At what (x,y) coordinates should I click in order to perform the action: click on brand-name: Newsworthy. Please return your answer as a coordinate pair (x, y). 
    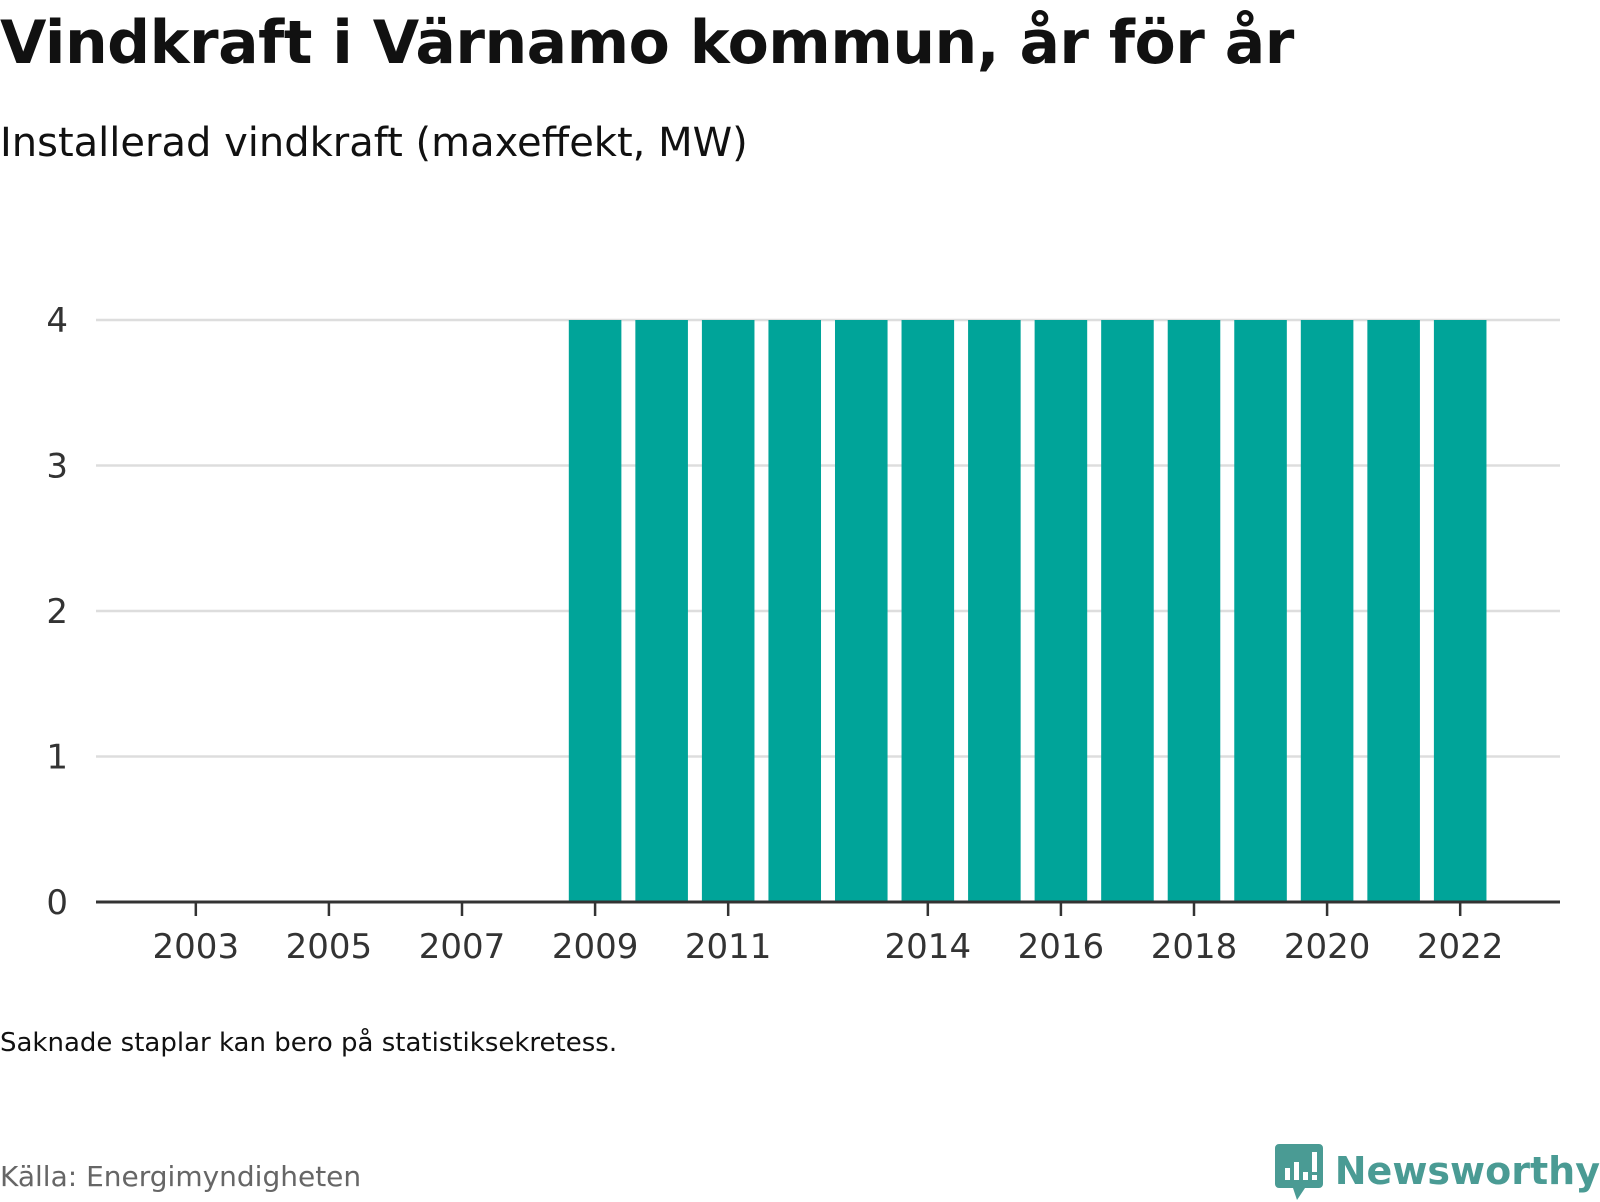
    Looking at the image, I should click on (1467, 1171).